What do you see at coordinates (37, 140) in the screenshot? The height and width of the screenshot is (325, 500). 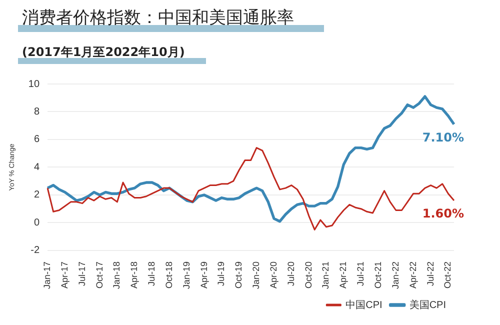 I see `y-tick-label: 6` at bounding box center [37, 140].